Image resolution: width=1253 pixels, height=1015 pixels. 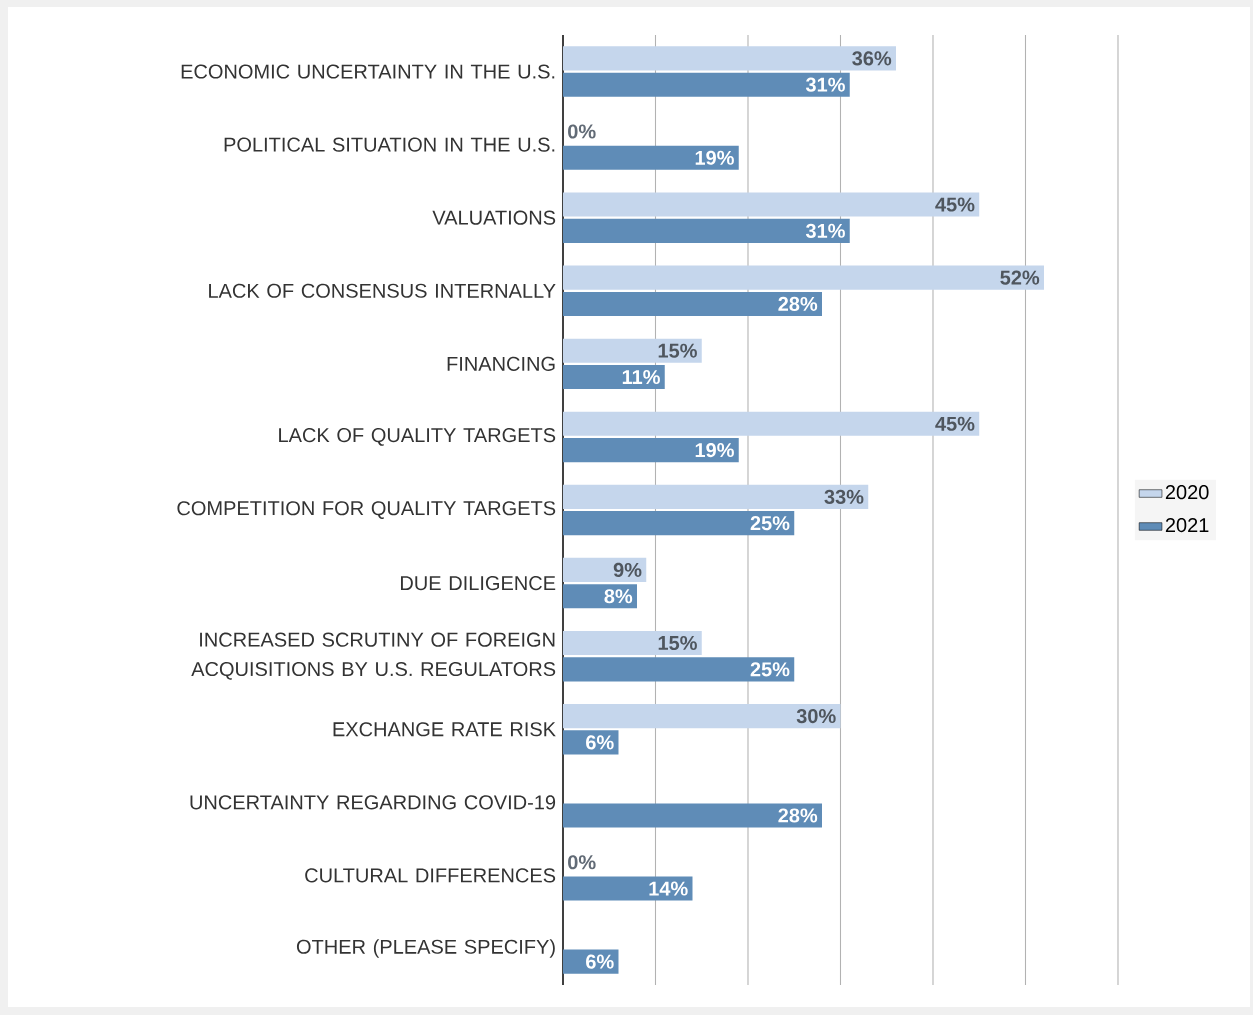 I want to click on y-tick-label: VALUATIONS, so click(x=494, y=217).